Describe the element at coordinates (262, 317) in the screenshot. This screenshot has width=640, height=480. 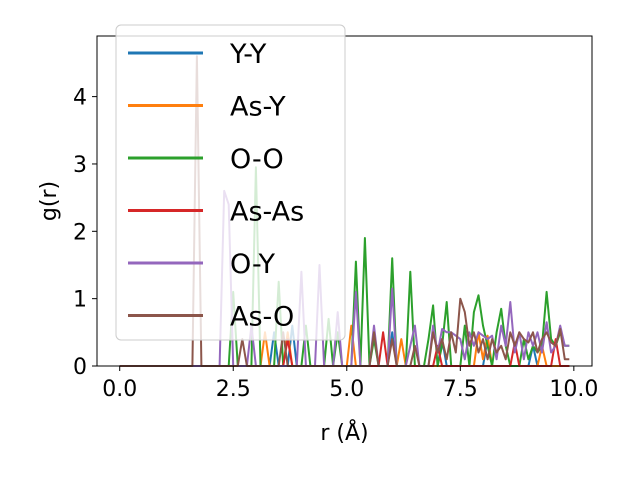
I see `legend-label-as-o: As-O` at that location.